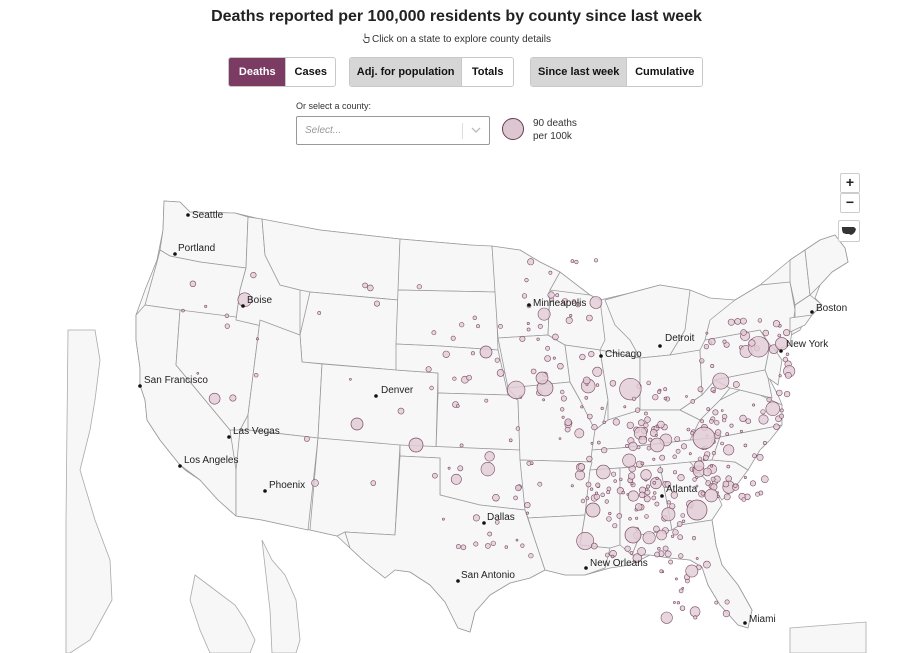 This screenshot has height=653, width=913. Describe the element at coordinates (647, 321) in the screenshot. I see `state-michigan` at that location.